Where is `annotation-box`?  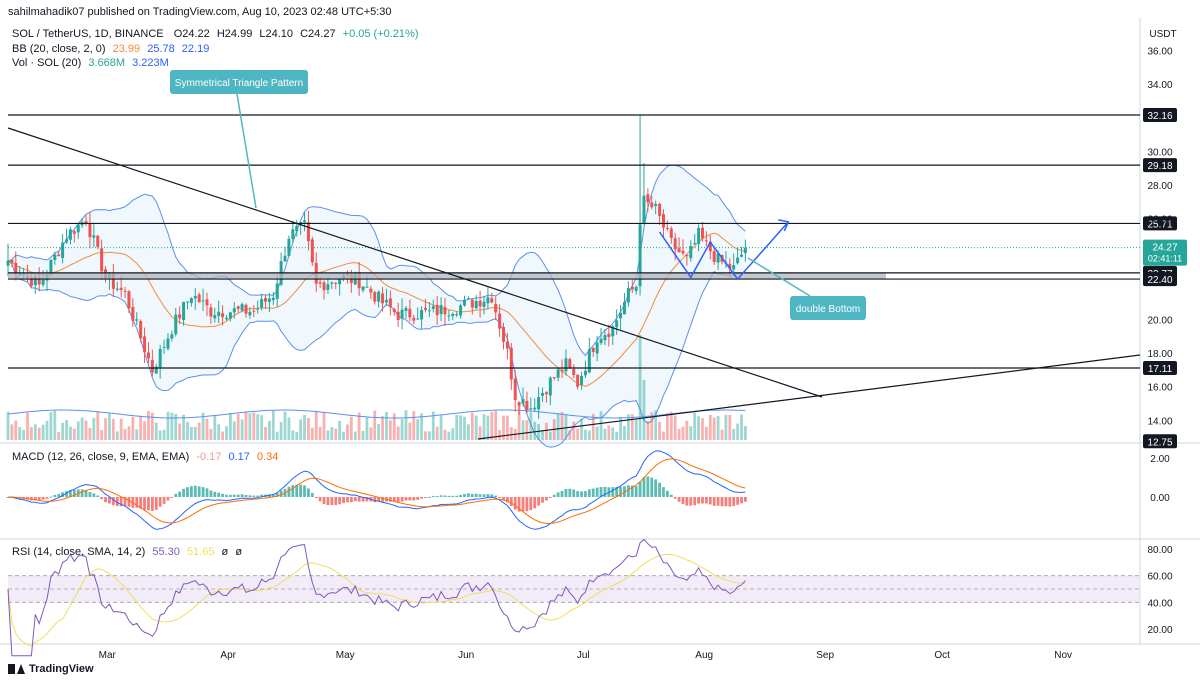
annotation-box is located at coordinates (828, 308).